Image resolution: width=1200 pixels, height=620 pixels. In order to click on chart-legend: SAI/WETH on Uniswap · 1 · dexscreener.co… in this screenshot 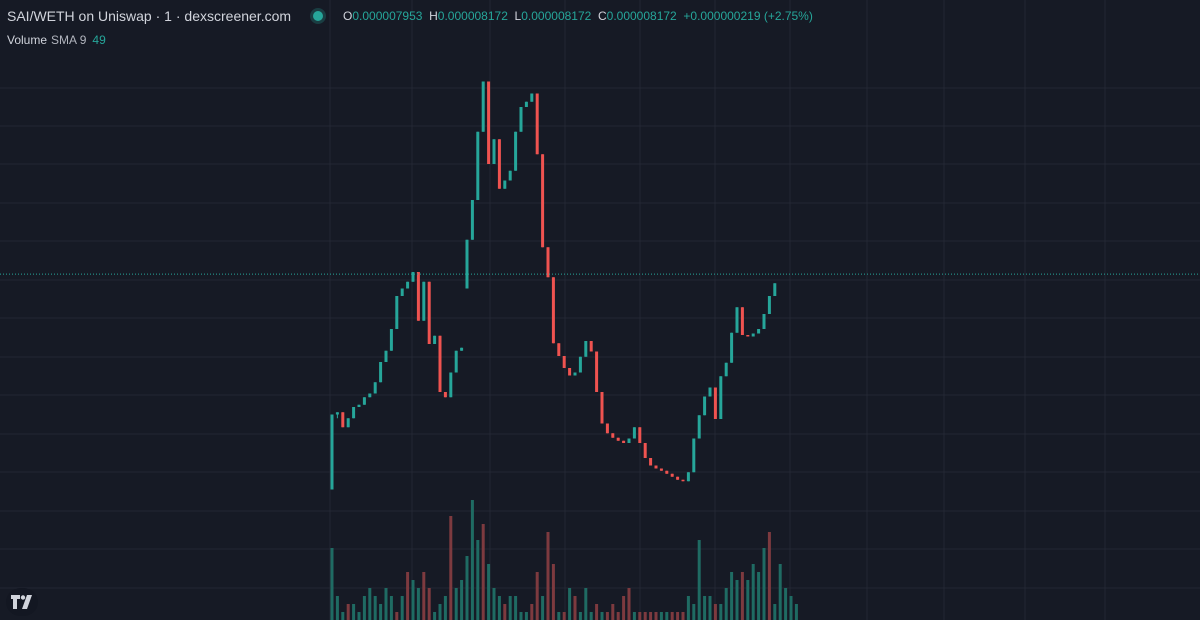, I will do `click(410, 16)`.